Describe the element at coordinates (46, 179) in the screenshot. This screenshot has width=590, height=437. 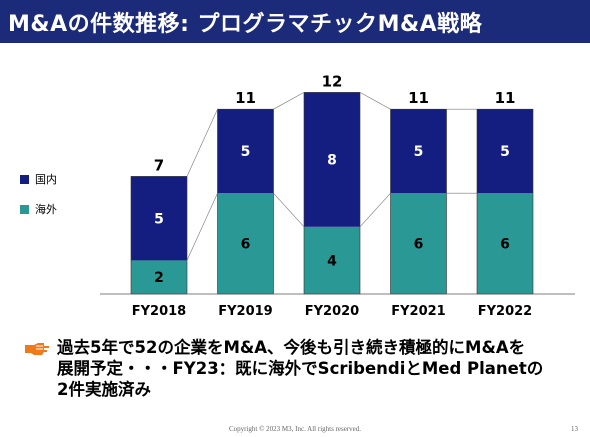
I see `legend-label-domestic: 国内` at that location.